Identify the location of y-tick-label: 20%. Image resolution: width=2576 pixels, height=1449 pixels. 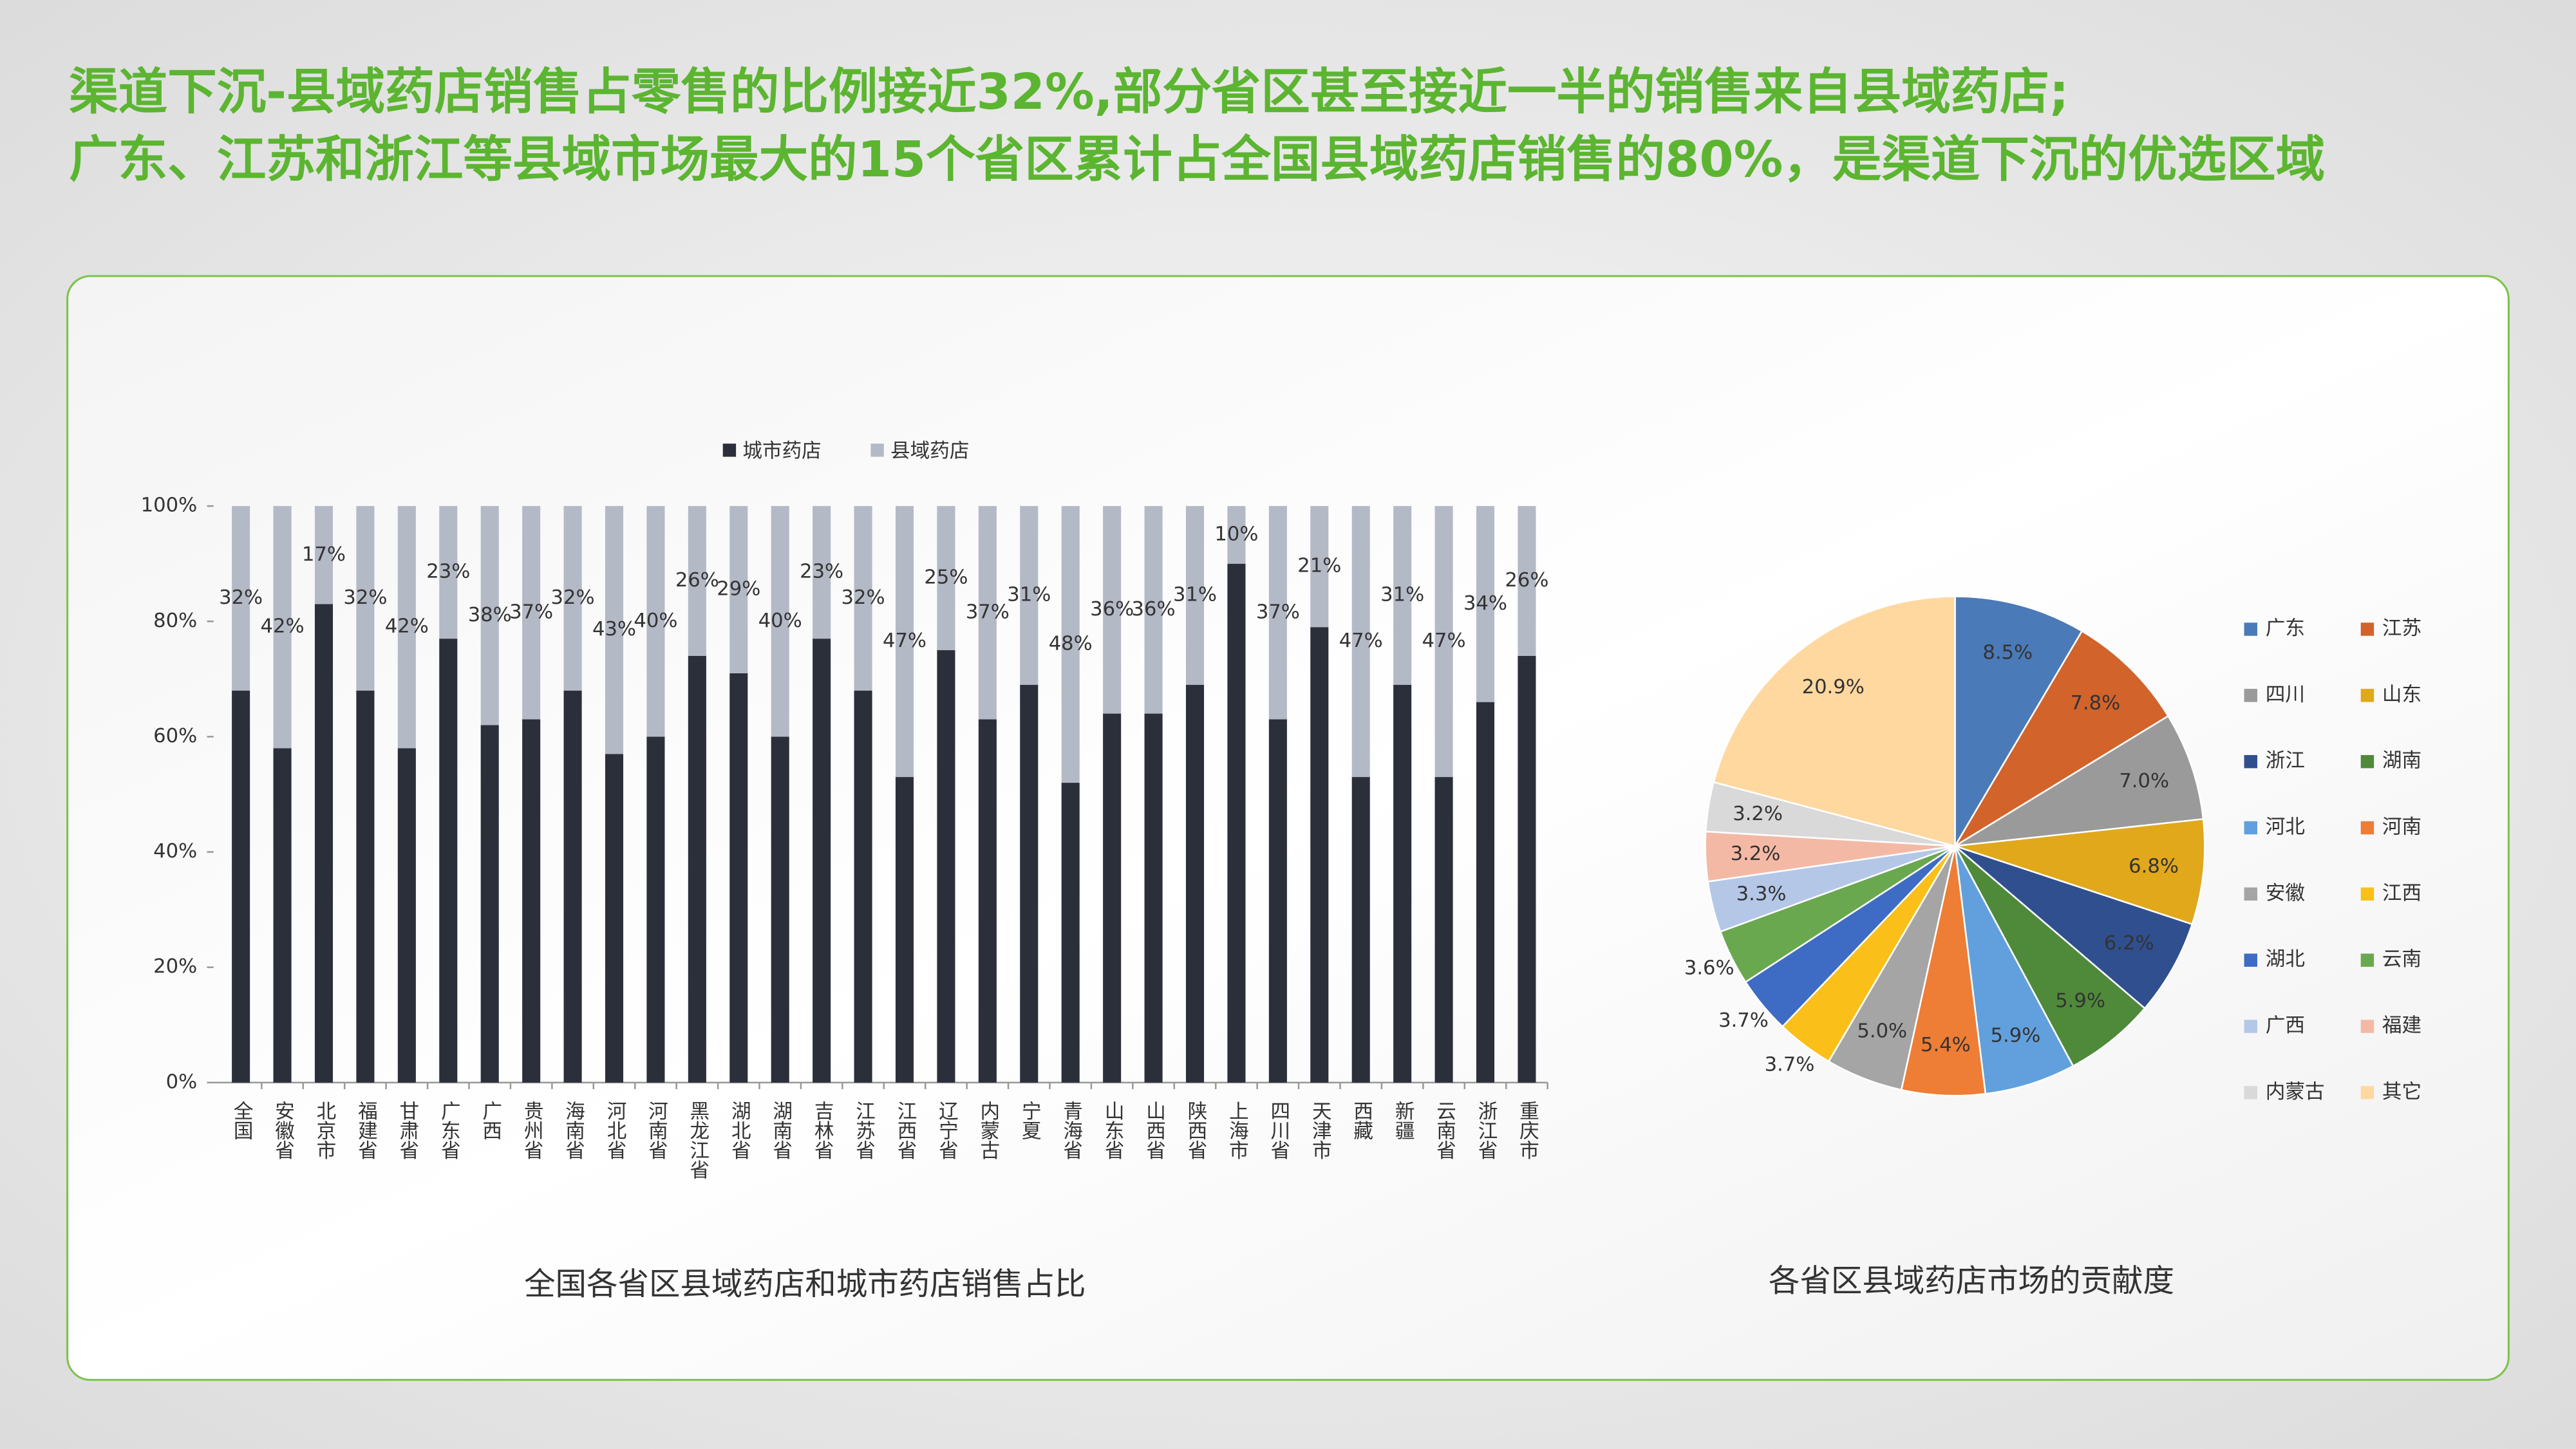
(175, 966).